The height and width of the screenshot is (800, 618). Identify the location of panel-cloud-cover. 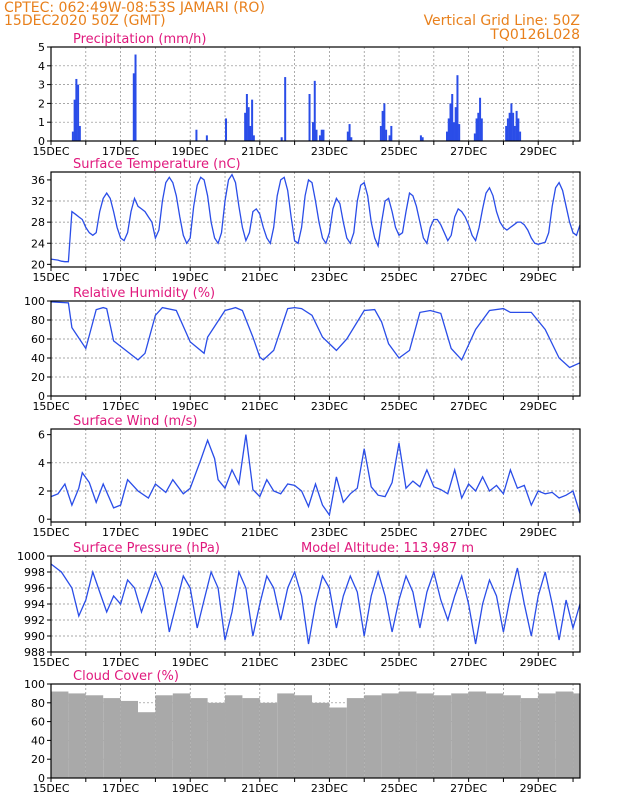
(314, 732).